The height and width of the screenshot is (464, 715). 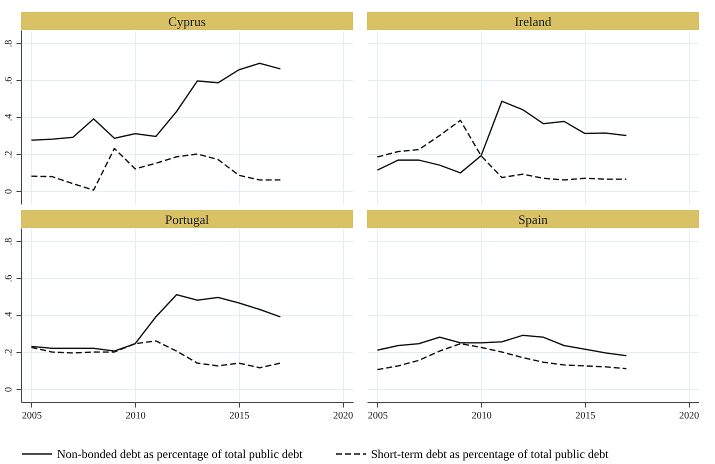 What do you see at coordinates (533, 219) in the screenshot?
I see `chart-title: Spain` at bounding box center [533, 219].